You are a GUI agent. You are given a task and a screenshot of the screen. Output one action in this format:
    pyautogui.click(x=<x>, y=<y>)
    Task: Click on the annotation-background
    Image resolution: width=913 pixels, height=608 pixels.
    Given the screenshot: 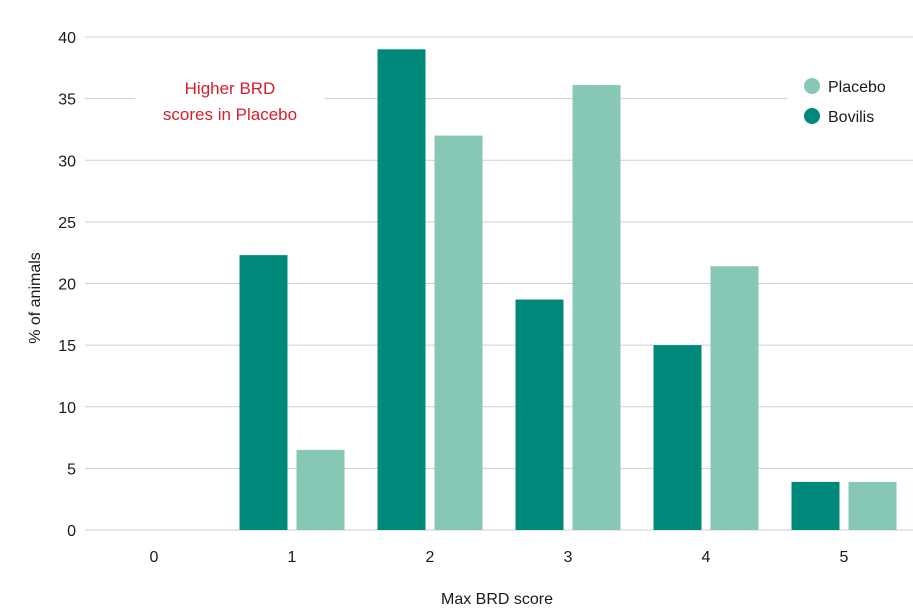 What is the action you would take?
    pyautogui.click(x=230, y=100)
    